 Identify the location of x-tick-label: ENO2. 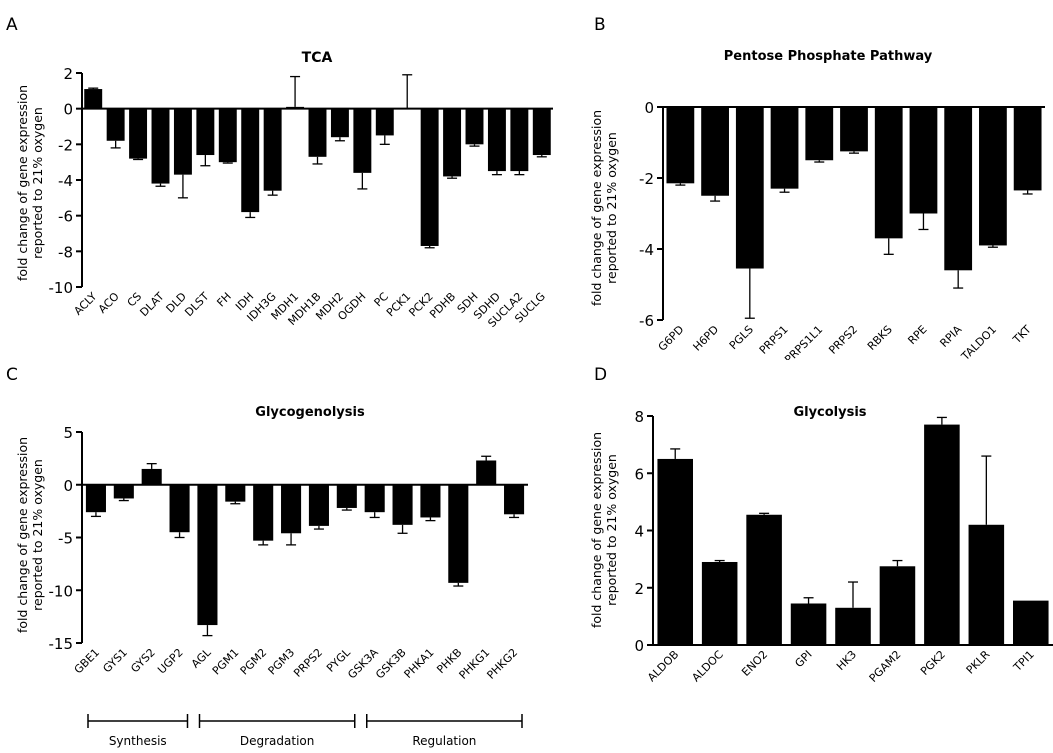
(754, 663).